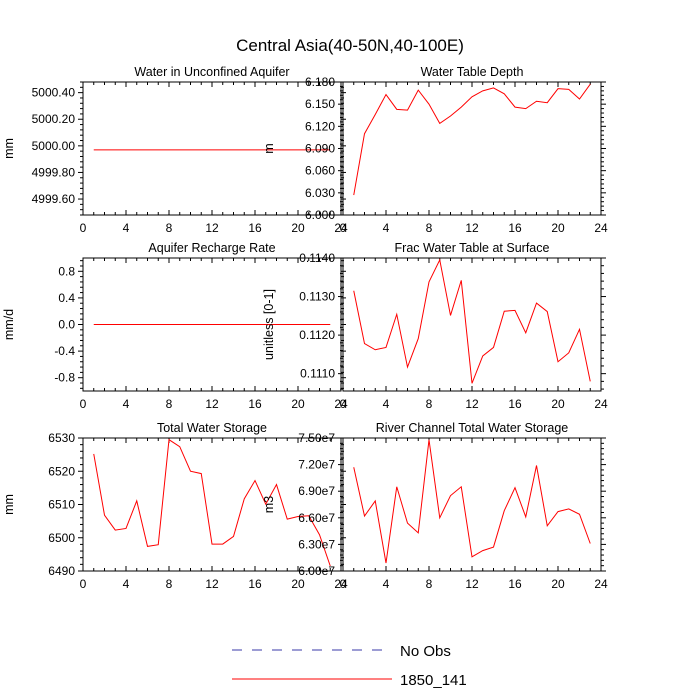 The width and height of the screenshot is (700, 700). What do you see at coordinates (433, 680) in the screenshot?
I see `legend-label: 1850_141` at bounding box center [433, 680].